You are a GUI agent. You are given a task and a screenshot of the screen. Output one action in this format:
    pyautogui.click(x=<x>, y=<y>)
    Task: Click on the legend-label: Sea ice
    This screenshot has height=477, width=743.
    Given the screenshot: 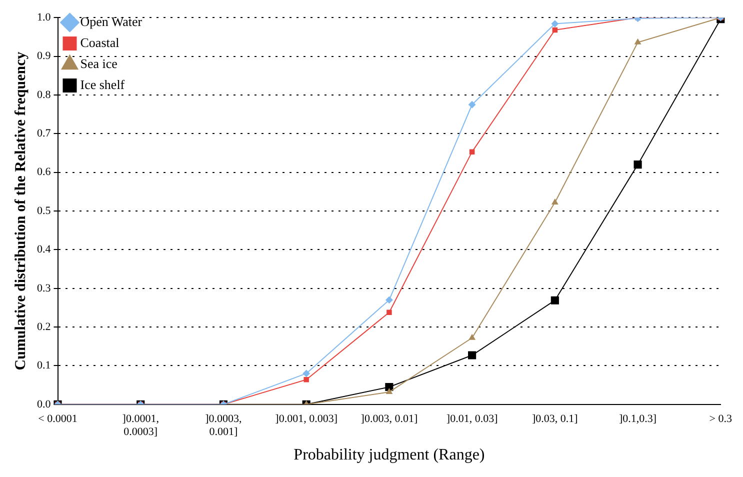 What is the action you would take?
    pyautogui.click(x=99, y=63)
    